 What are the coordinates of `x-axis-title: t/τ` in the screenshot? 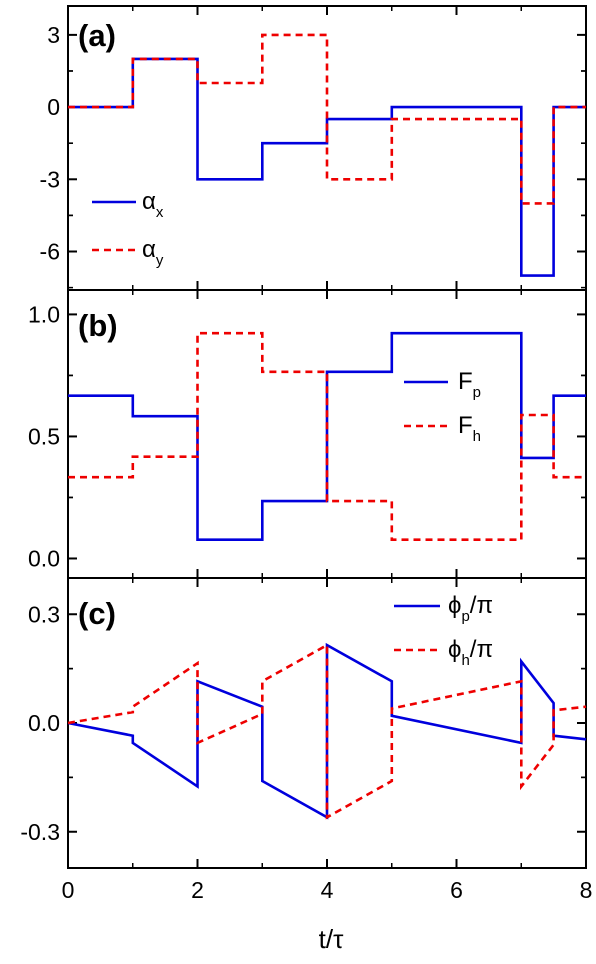 It's located at (331, 939).